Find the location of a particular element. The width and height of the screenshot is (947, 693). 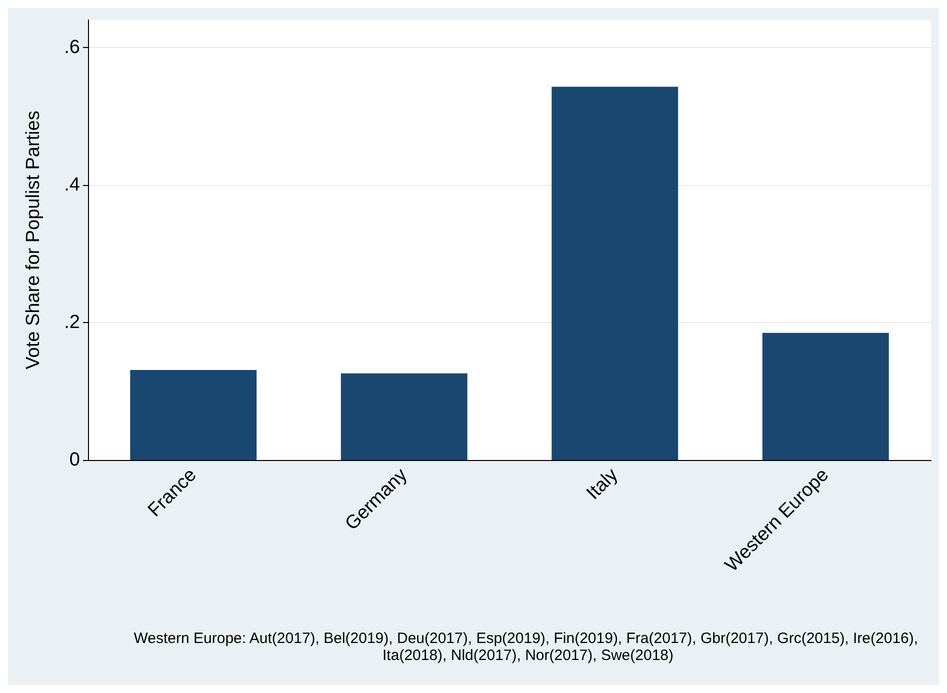

y-tick-label: .6 is located at coordinates (72, 47).